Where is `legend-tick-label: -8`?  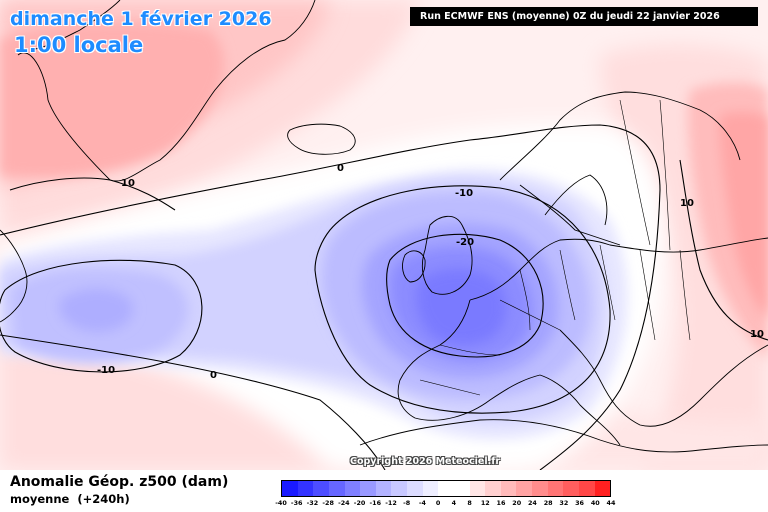 legend-tick-label: -8 is located at coordinates (407, 503).